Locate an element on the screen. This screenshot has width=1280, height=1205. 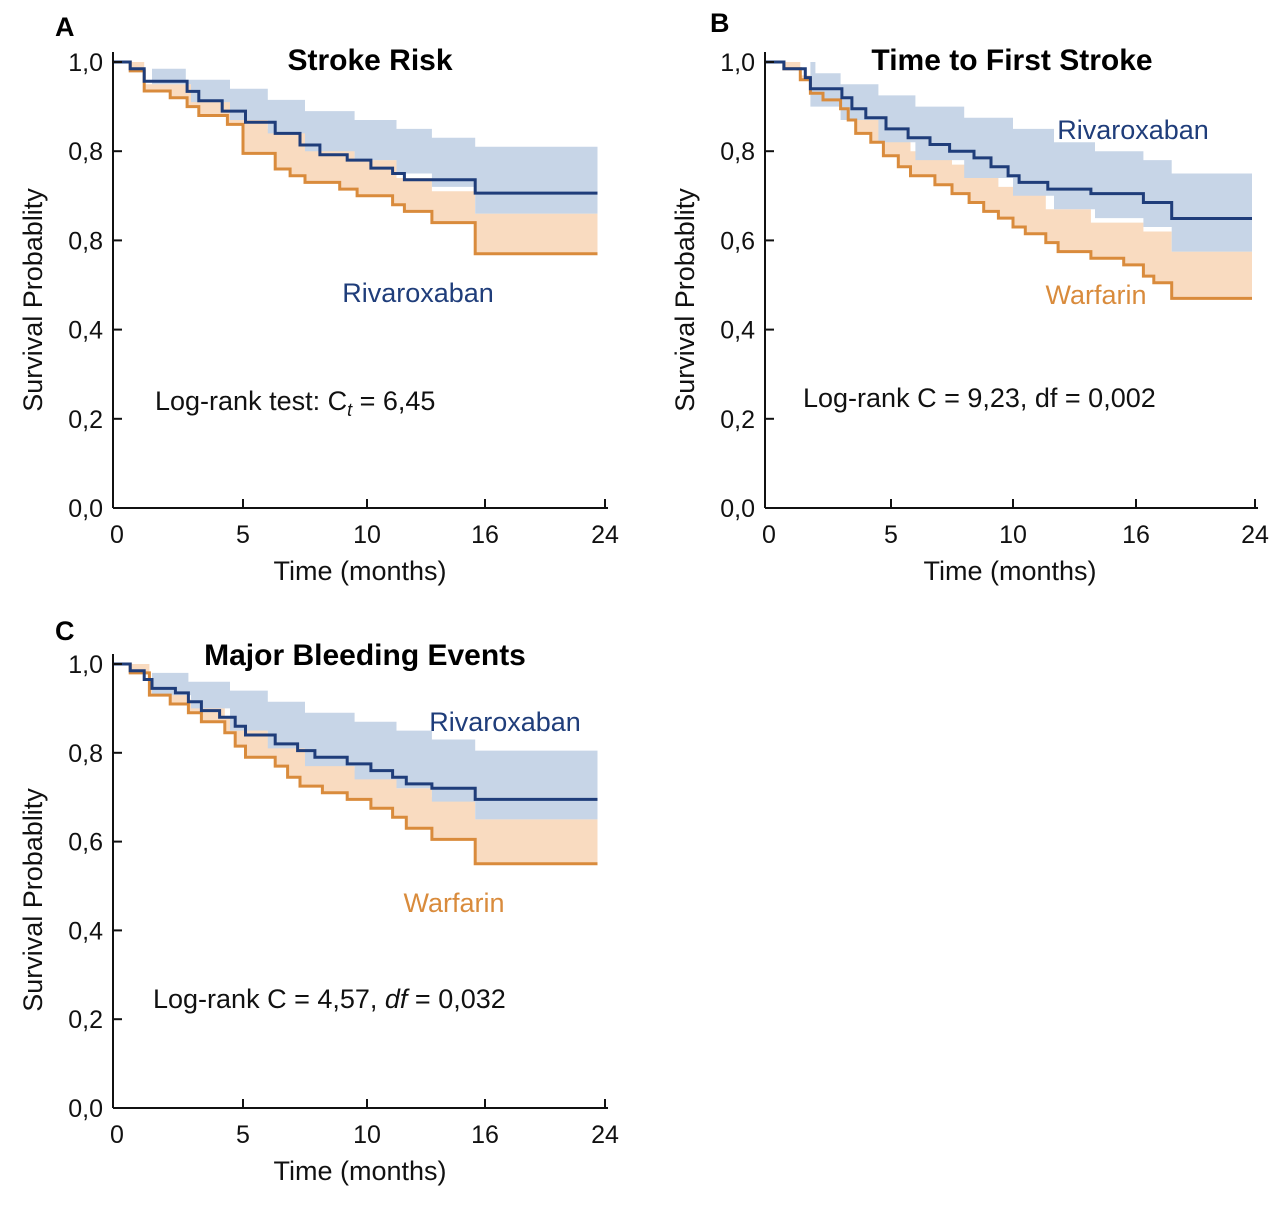
annotation-subscript: t is located at coordinates (350, 410).